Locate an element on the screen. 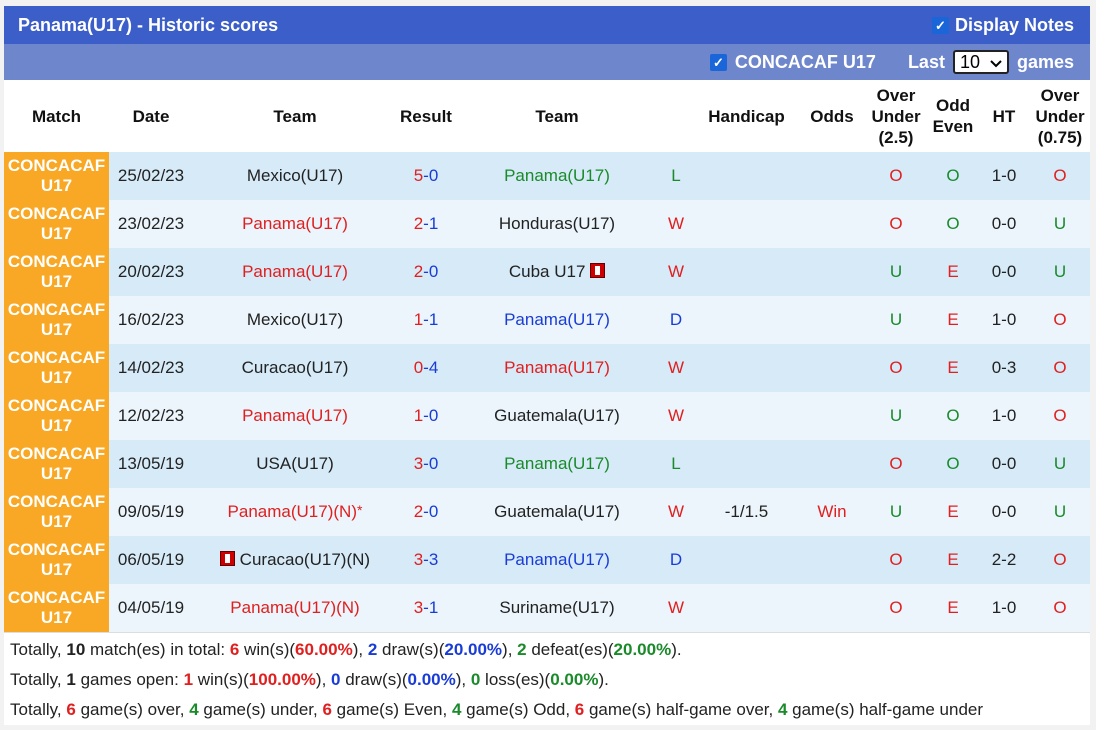 Image resolution: width=1096 pixels, height=730 pixels. display-notes-toggle: ✓ Display Notes is located at coordinates (1002, 25).